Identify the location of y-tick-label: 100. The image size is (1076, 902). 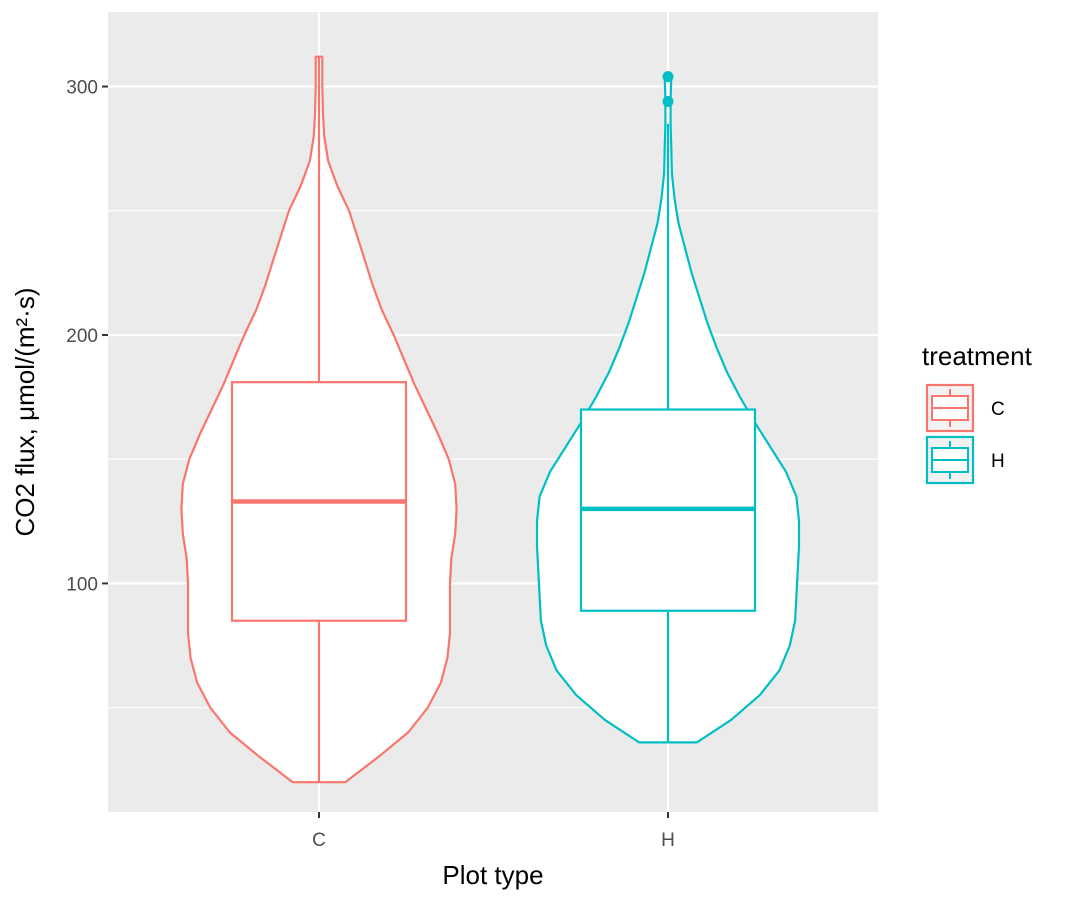
(82, 584).